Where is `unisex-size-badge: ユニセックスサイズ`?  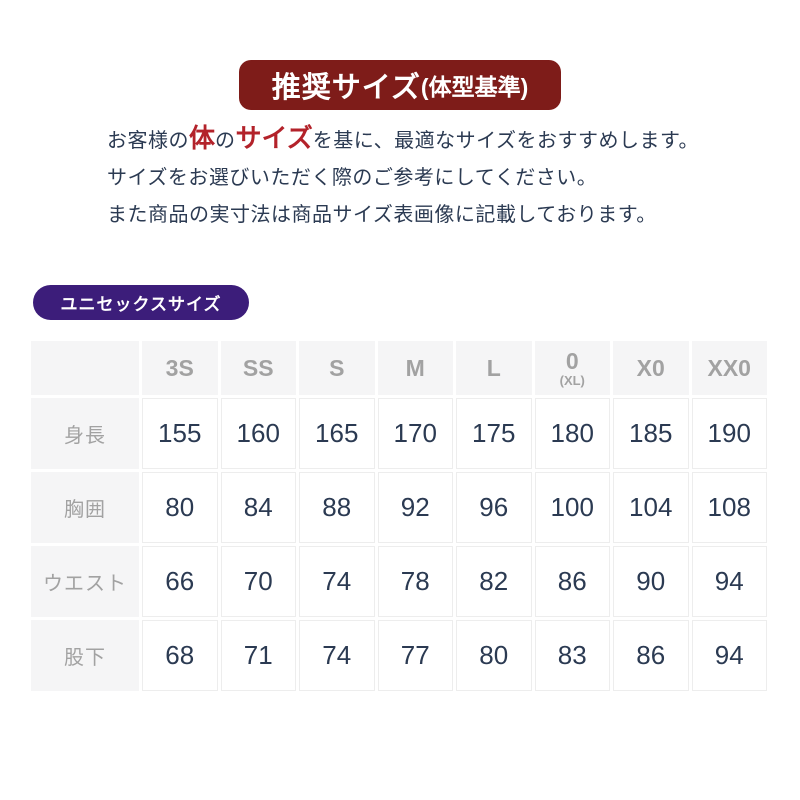
unisex-size-badge: ユニセックスサイズ is located at coordinates (141, 302).